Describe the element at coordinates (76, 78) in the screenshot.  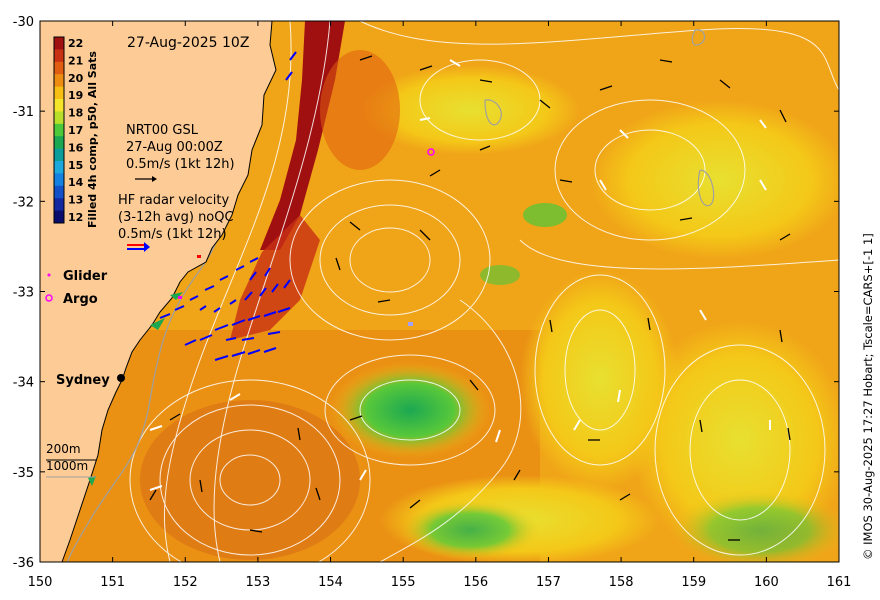
I see `colorbar-tick-label: 20` at that location.